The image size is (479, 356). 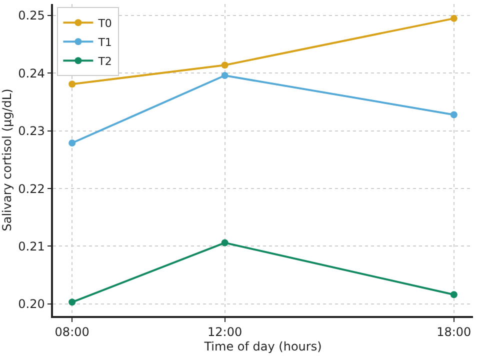 I want to click on y-tick-label: 0.22, so click(x=31, y=189).